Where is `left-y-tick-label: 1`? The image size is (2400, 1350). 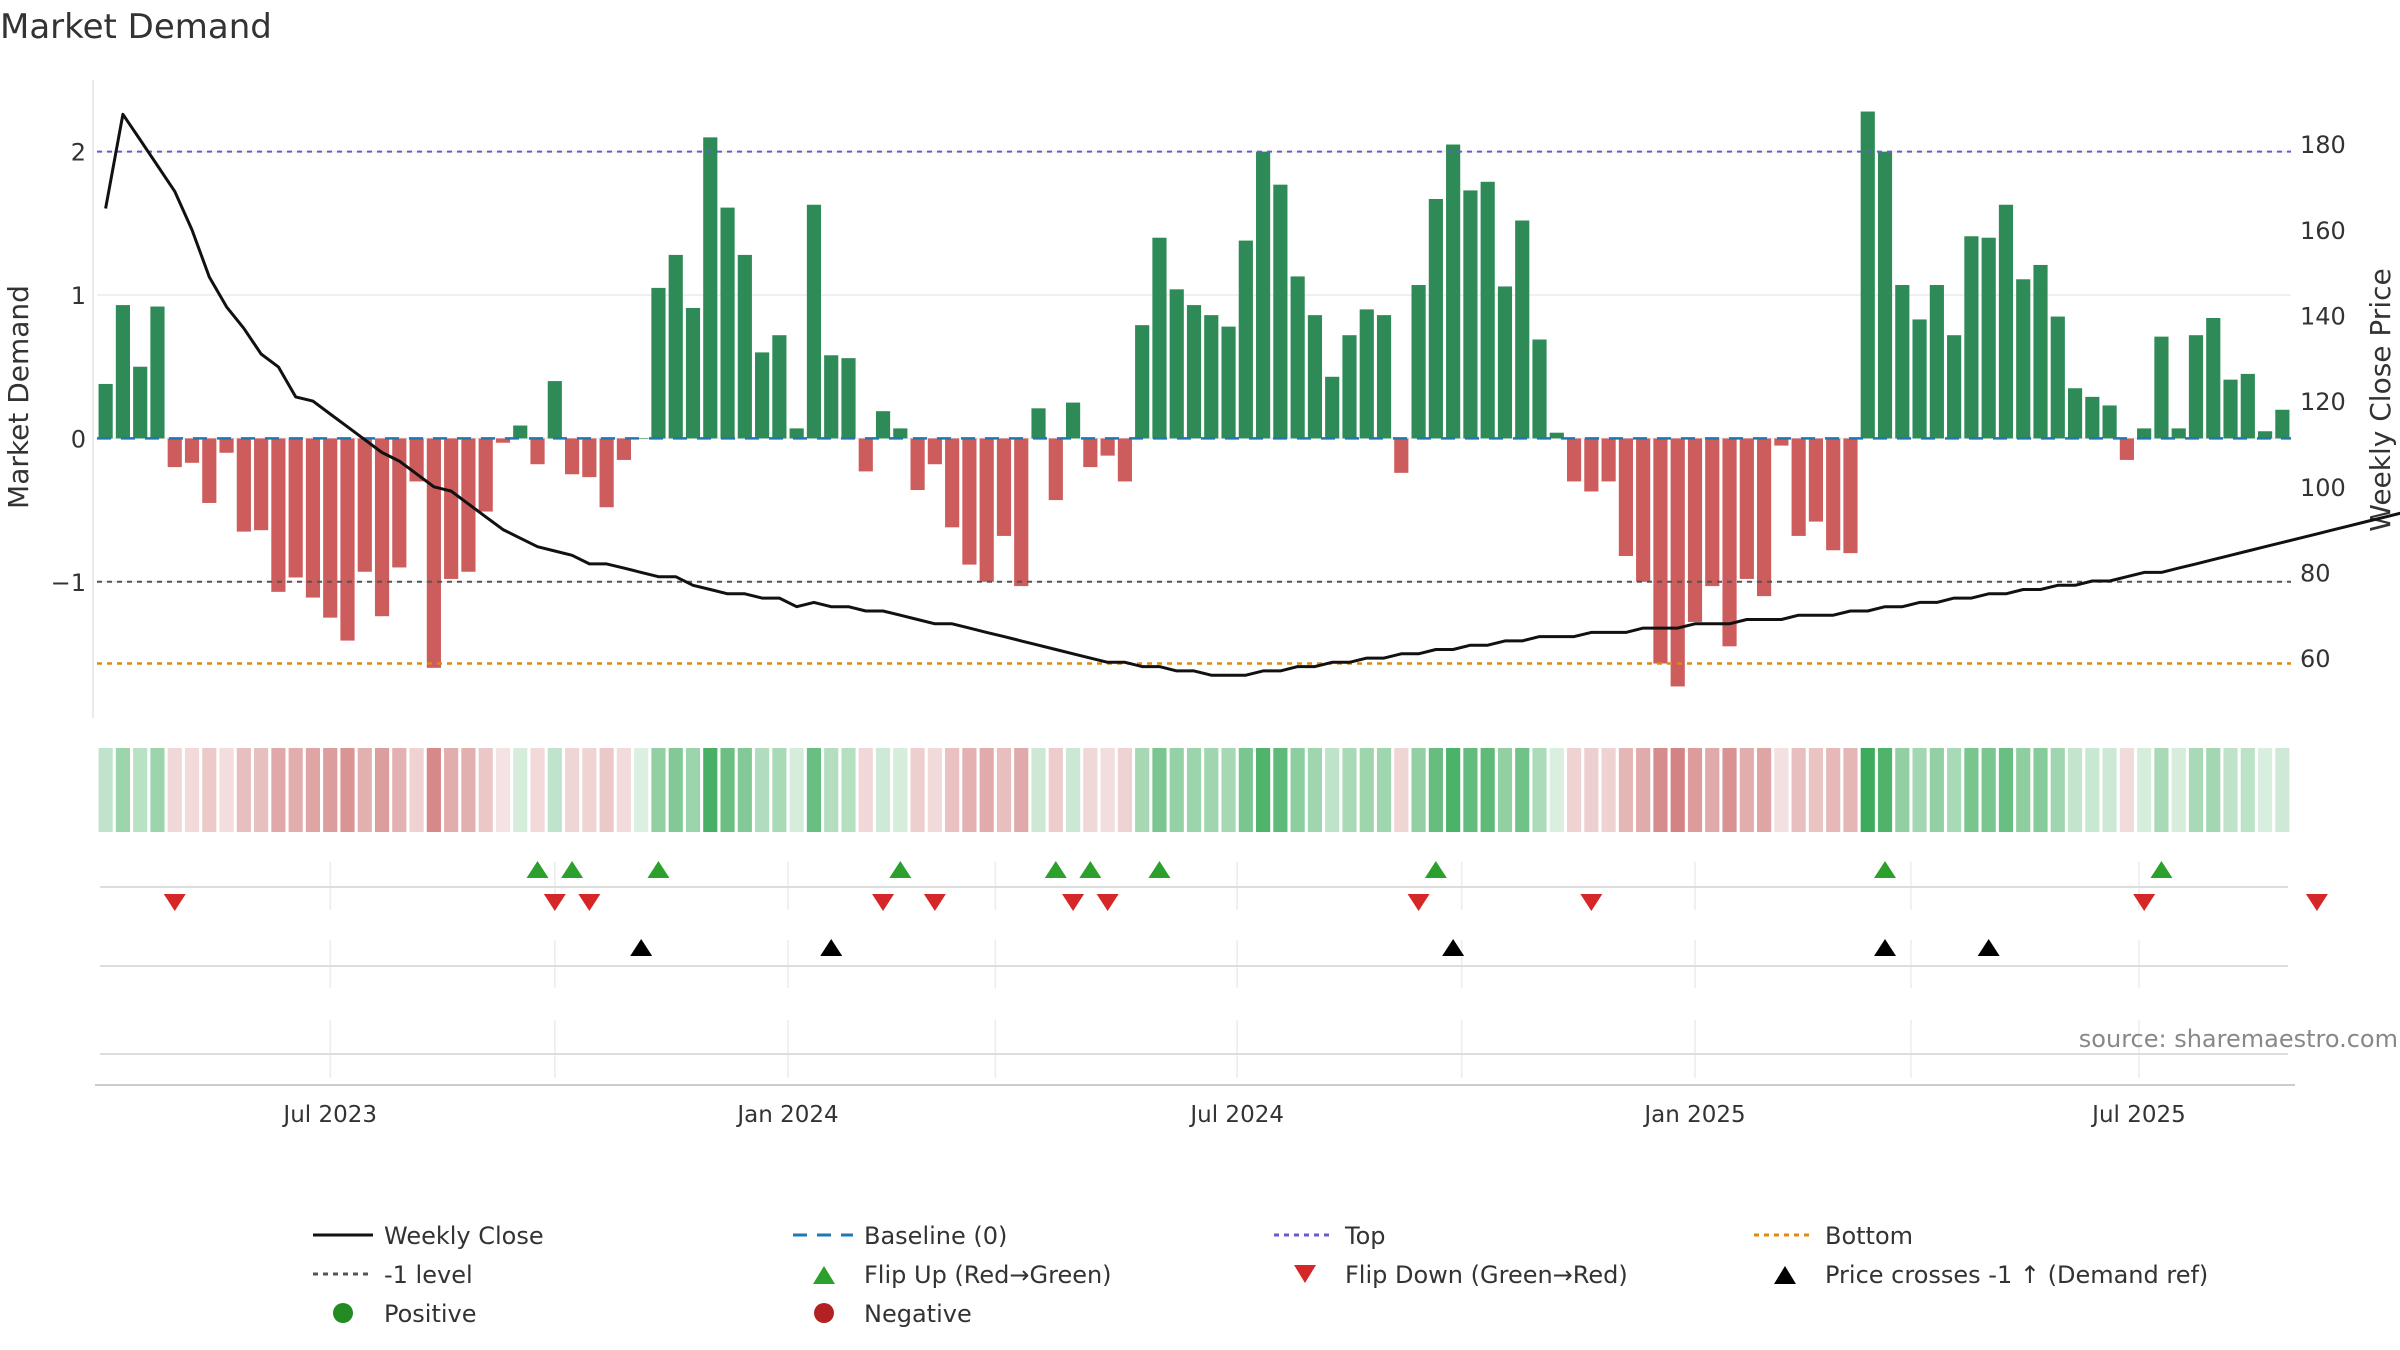 left-y-tick-label: 1 is located at coordinates (78, 296).